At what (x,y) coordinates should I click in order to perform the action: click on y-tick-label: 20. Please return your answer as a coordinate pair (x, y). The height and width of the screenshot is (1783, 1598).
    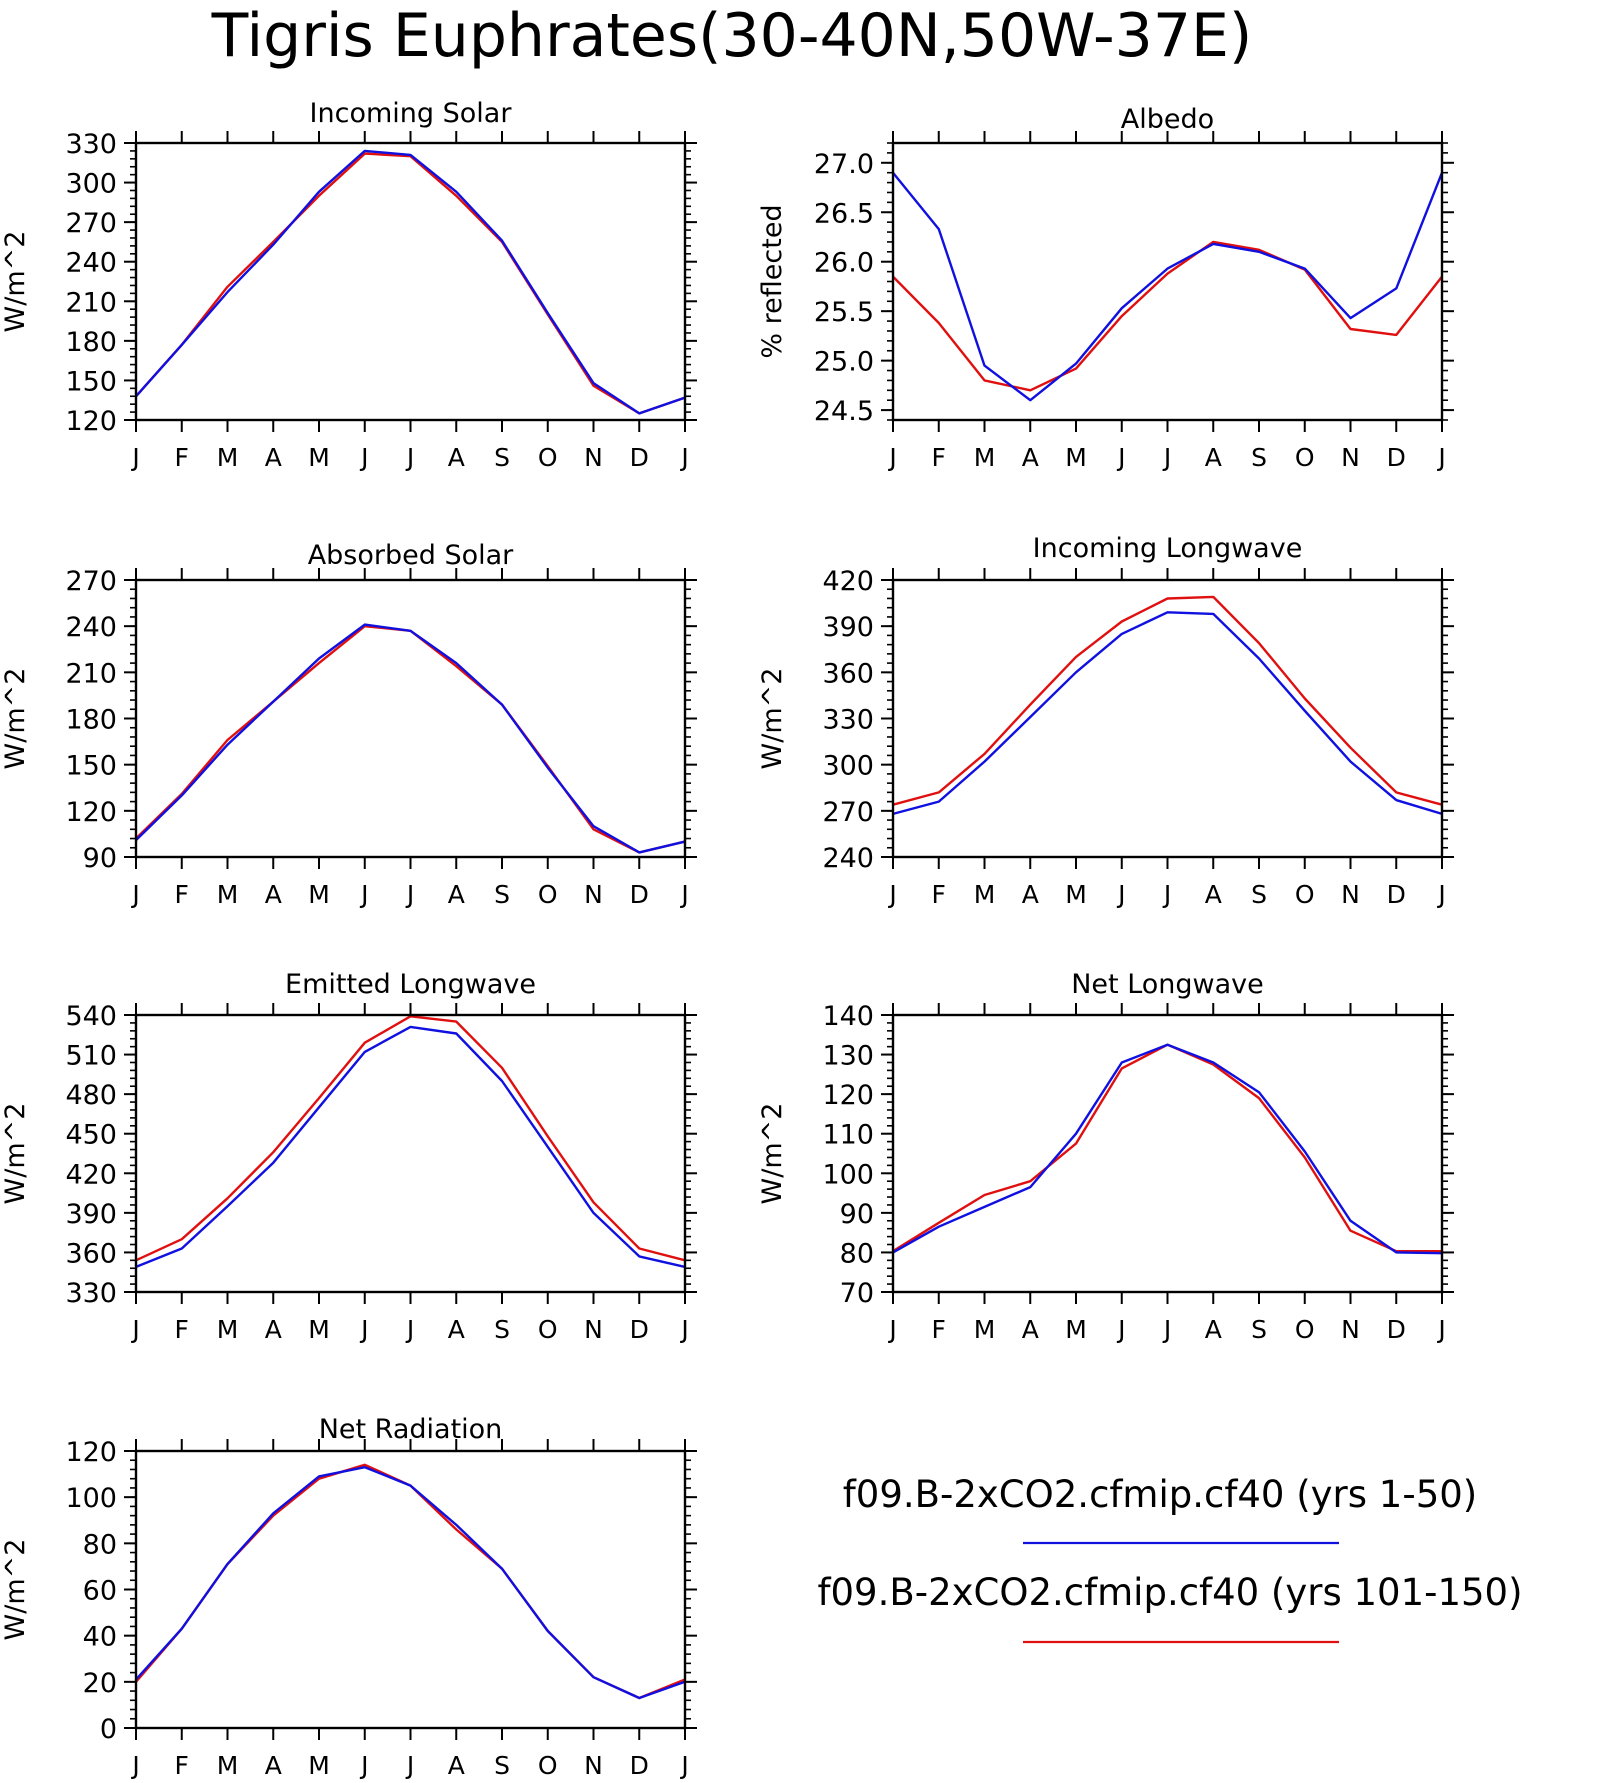
    Looking at the image, I should click on (100, 1683).